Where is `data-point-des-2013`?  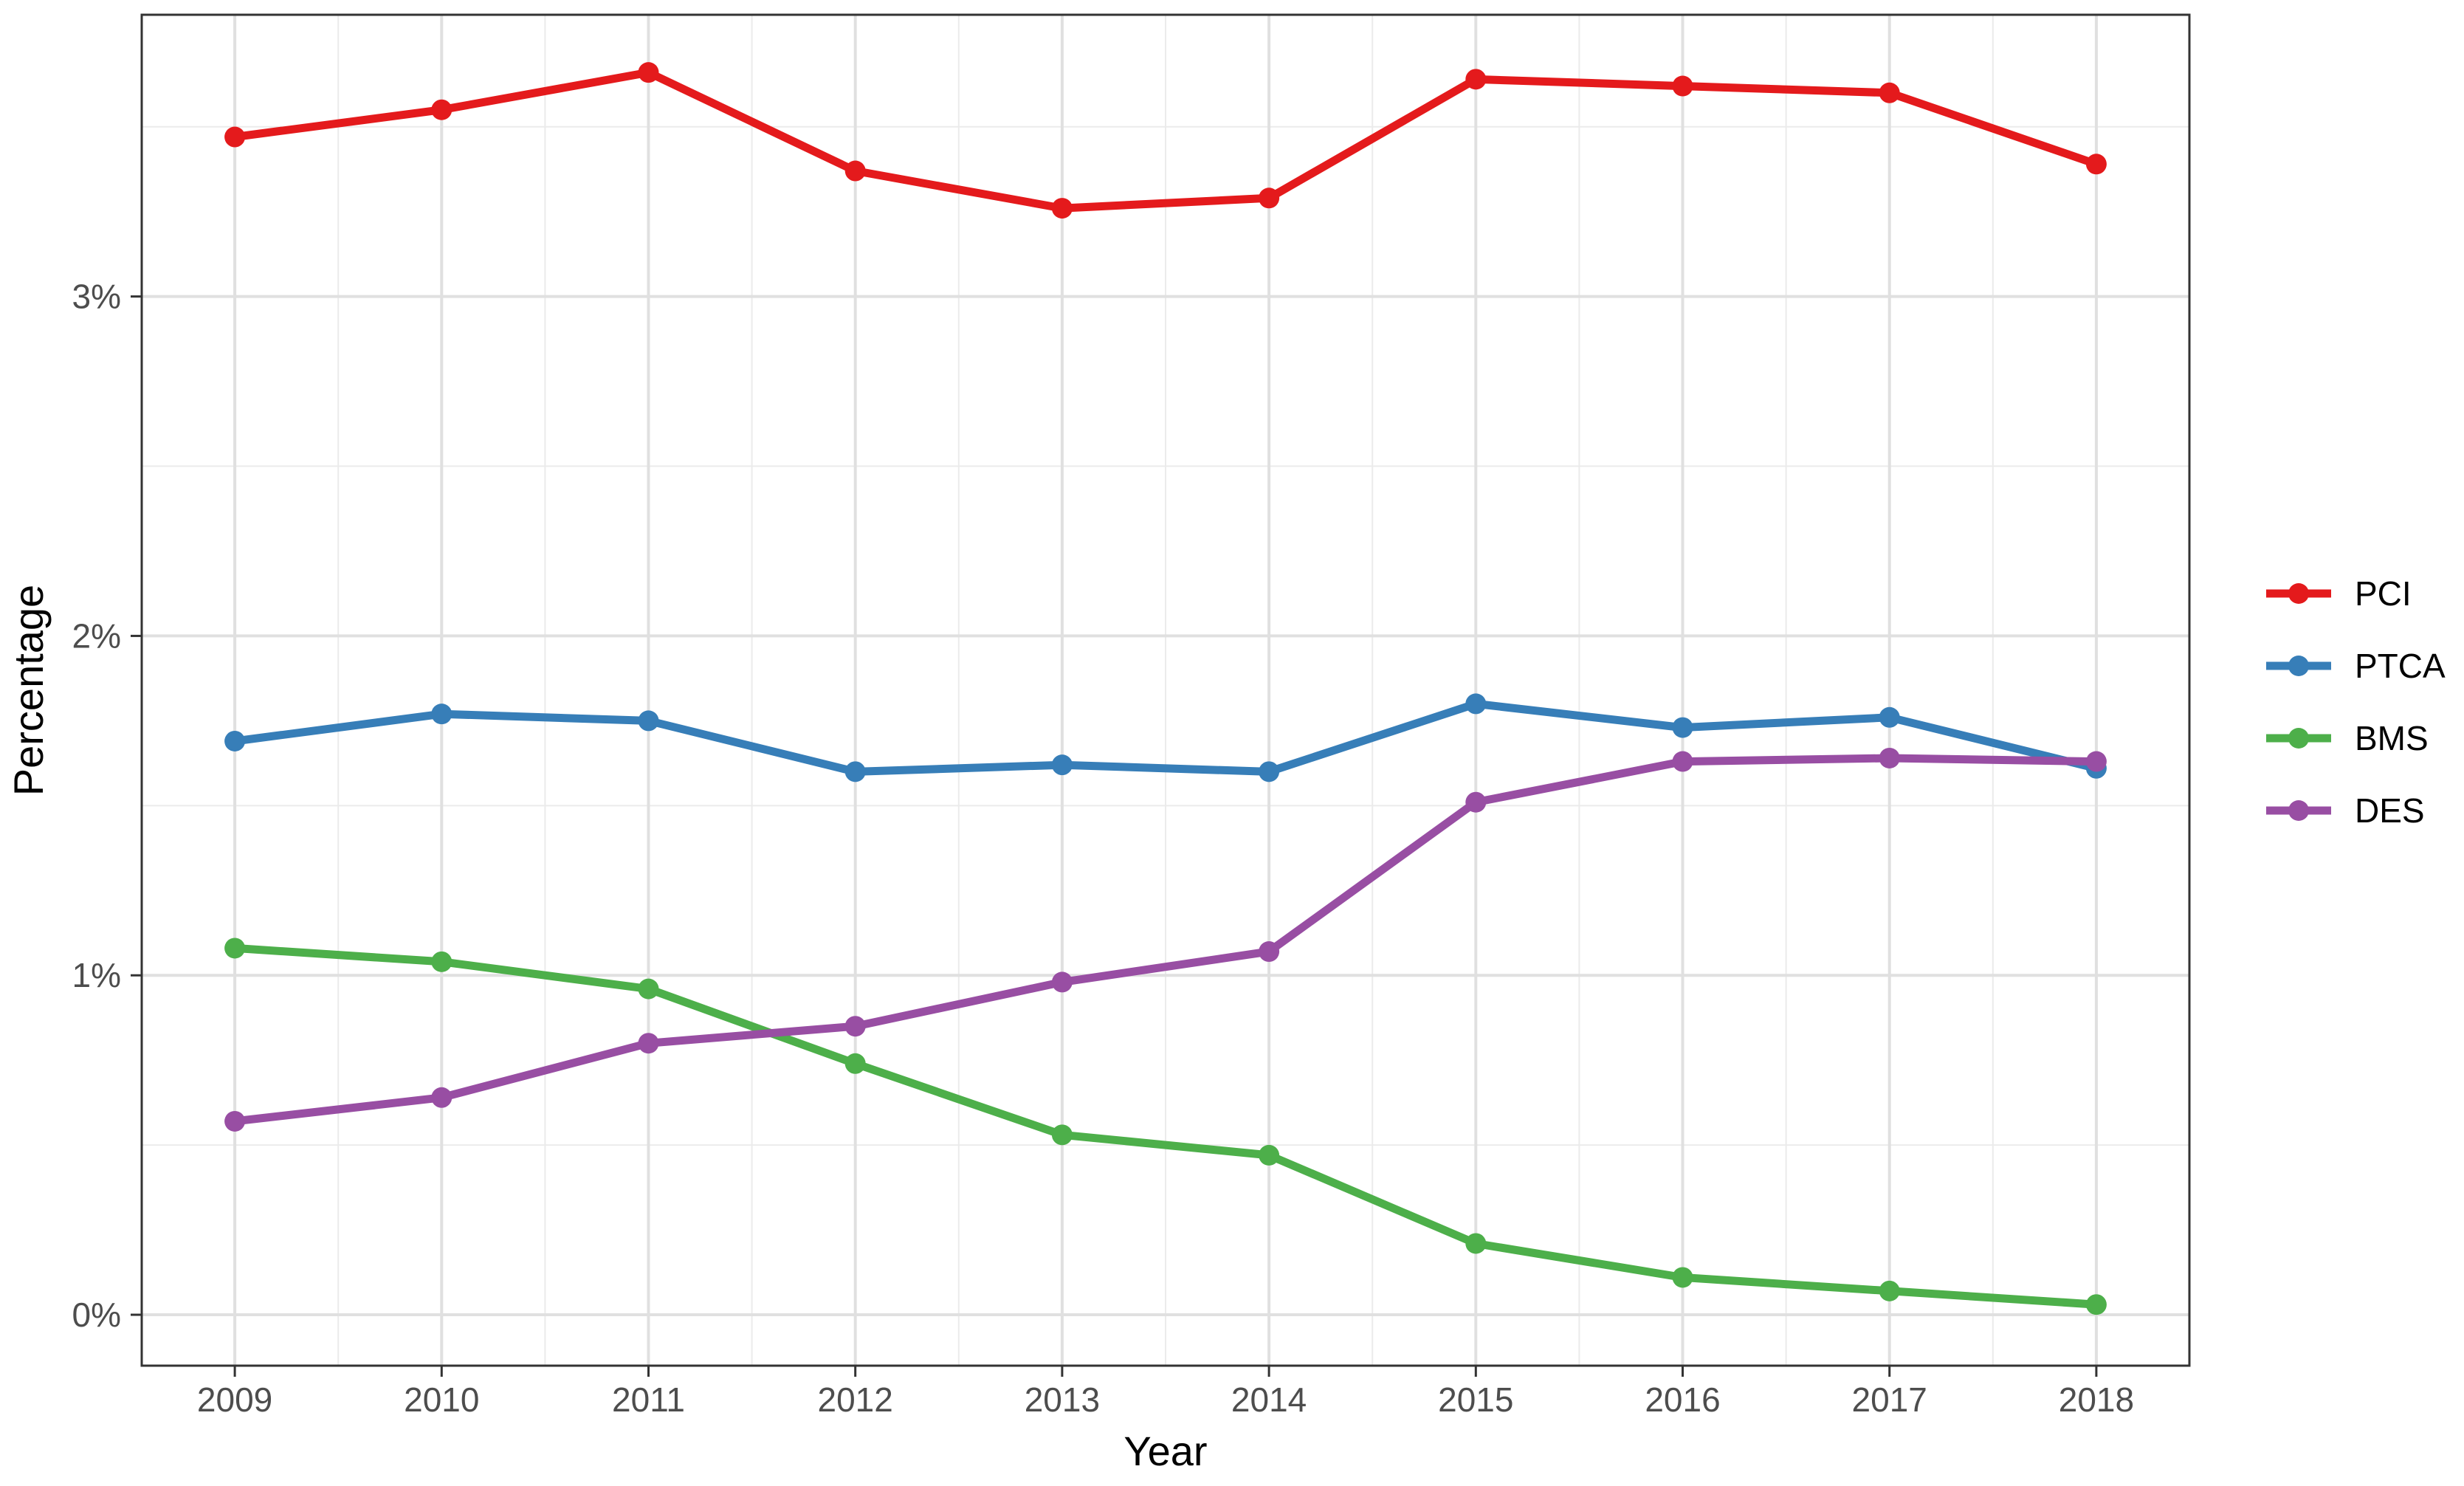
data-point-des-2013 is located at coordinates (1062, 982).